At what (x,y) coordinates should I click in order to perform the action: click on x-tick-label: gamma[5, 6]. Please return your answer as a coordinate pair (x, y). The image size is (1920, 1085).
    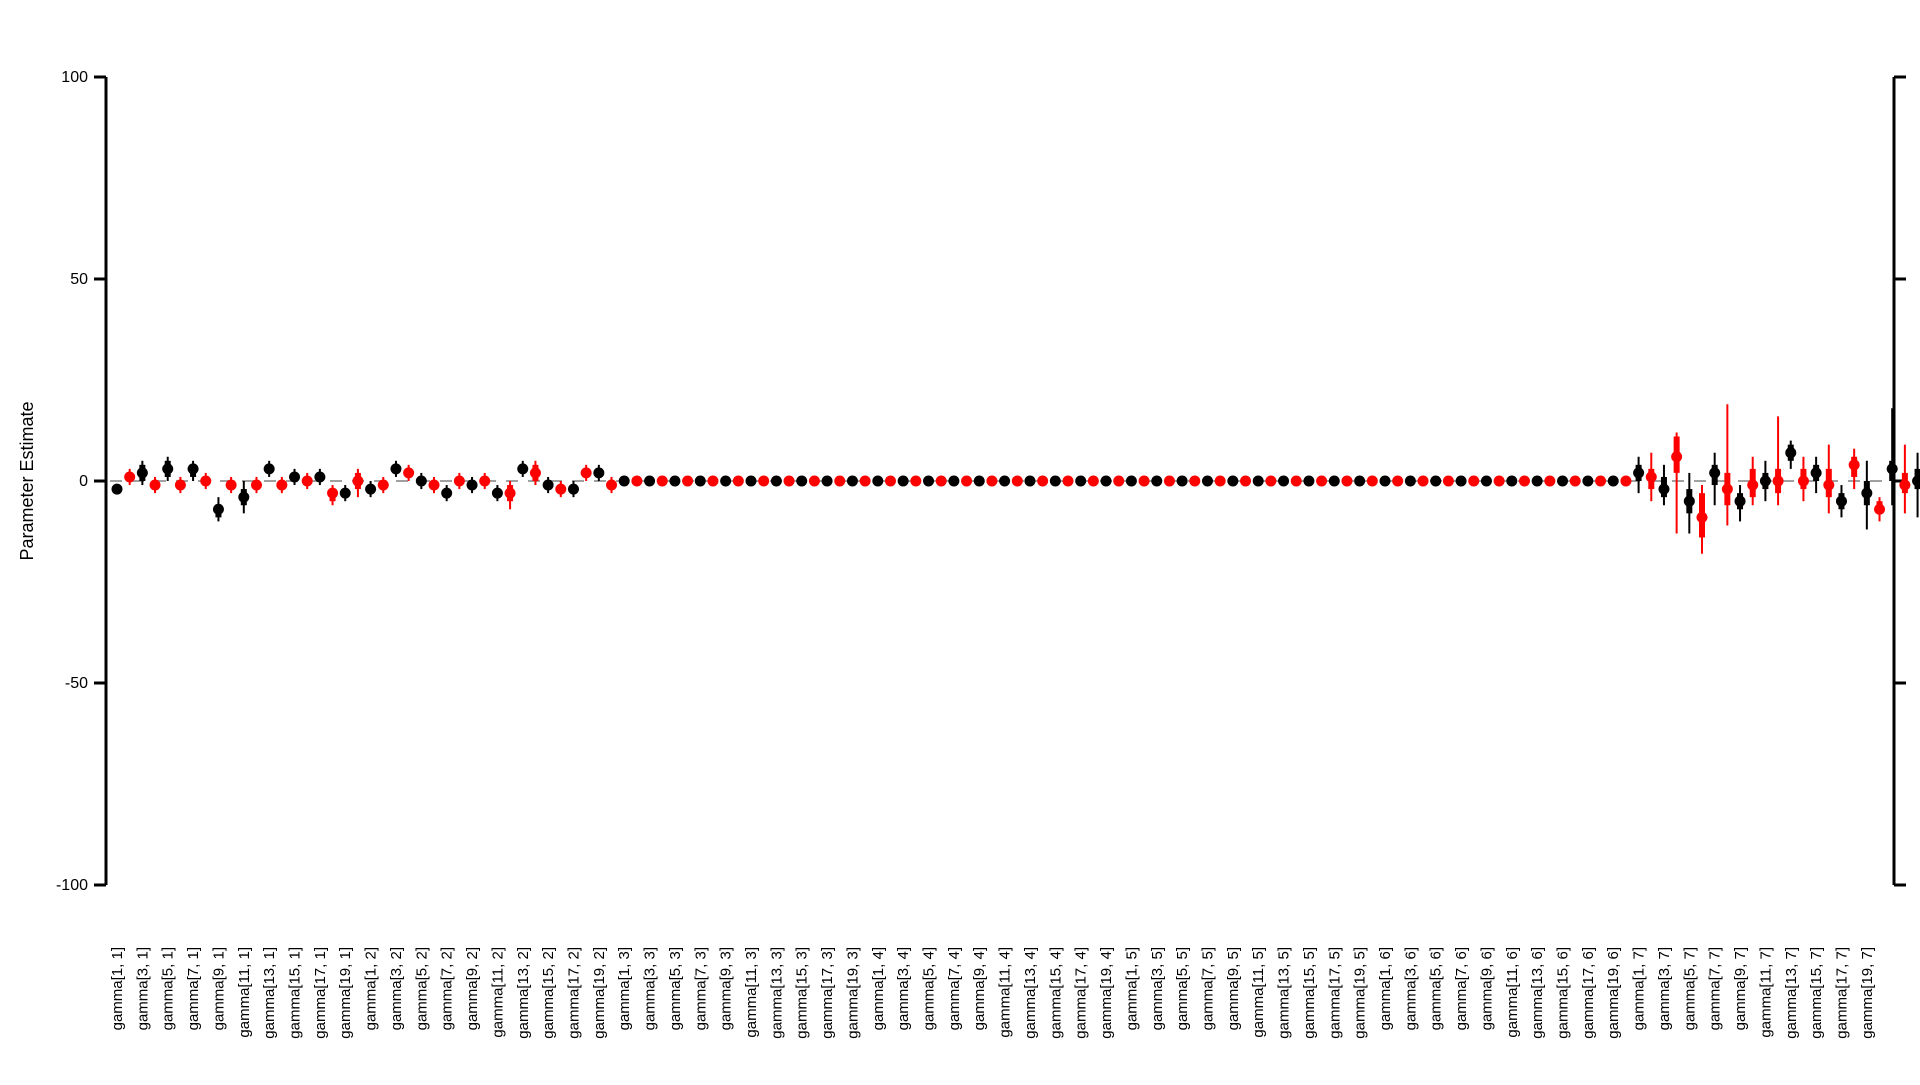
    Looking at the image, I should click on (1436, 988).